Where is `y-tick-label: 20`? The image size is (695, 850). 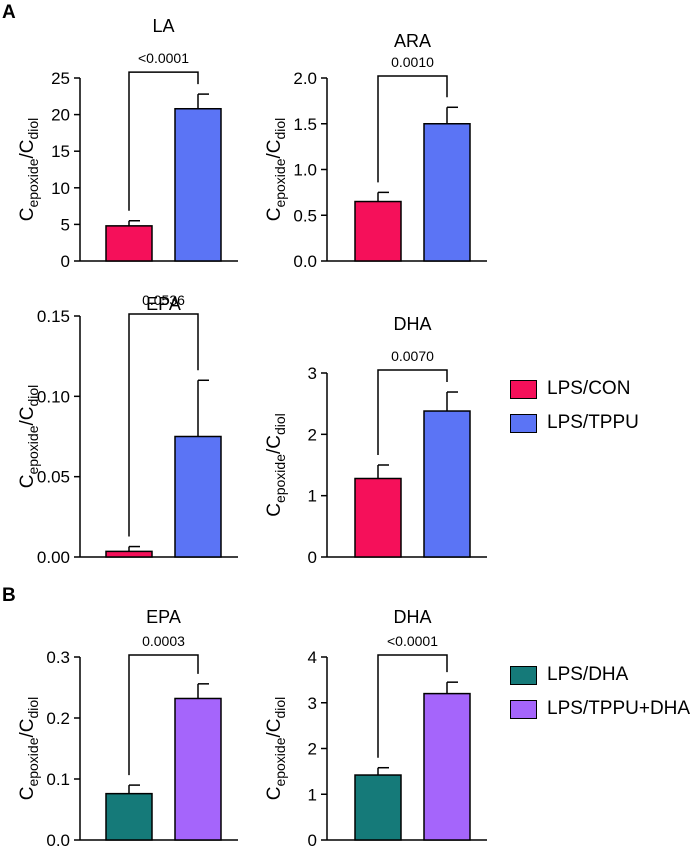
y-tick-label: 20 is located at coordinates (60, 115).